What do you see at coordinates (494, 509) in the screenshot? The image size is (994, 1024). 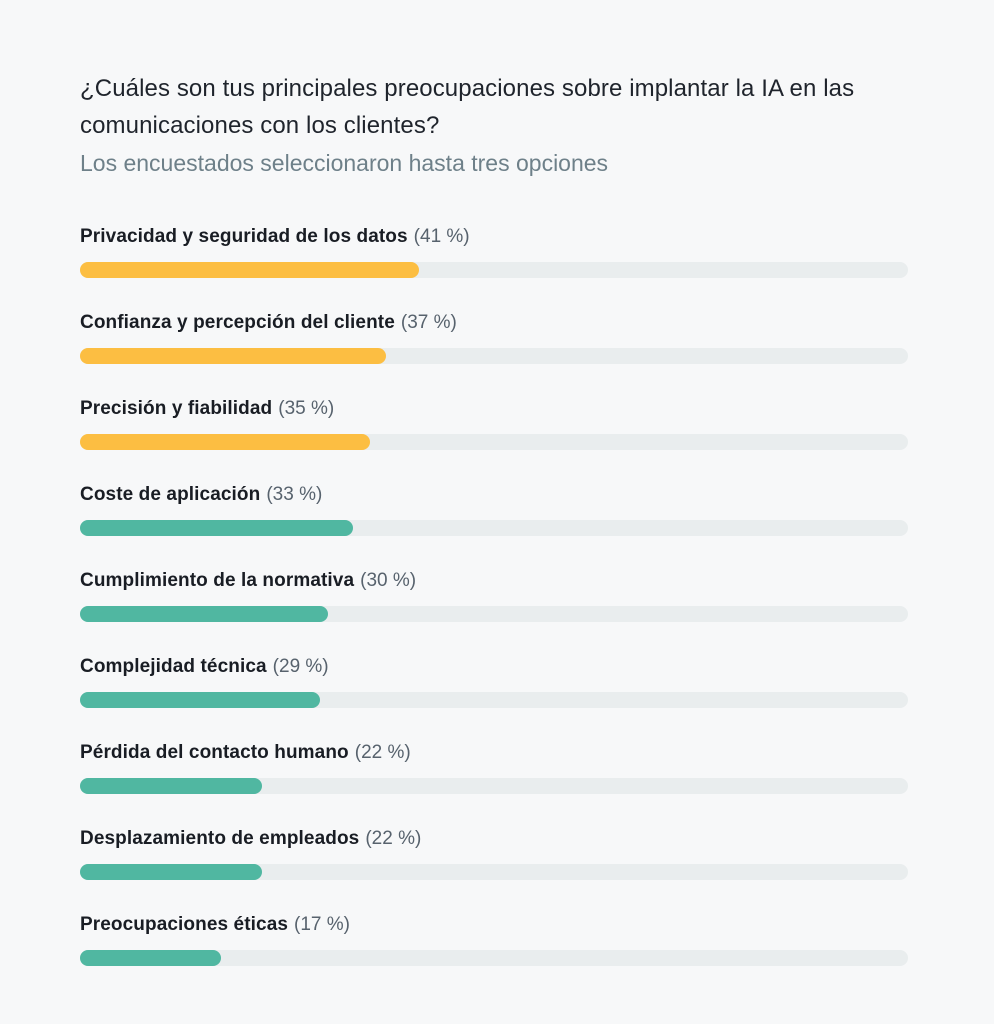 I see `bar-row: Coste de aplicación (33 %)` at bounding box center [494, 509].